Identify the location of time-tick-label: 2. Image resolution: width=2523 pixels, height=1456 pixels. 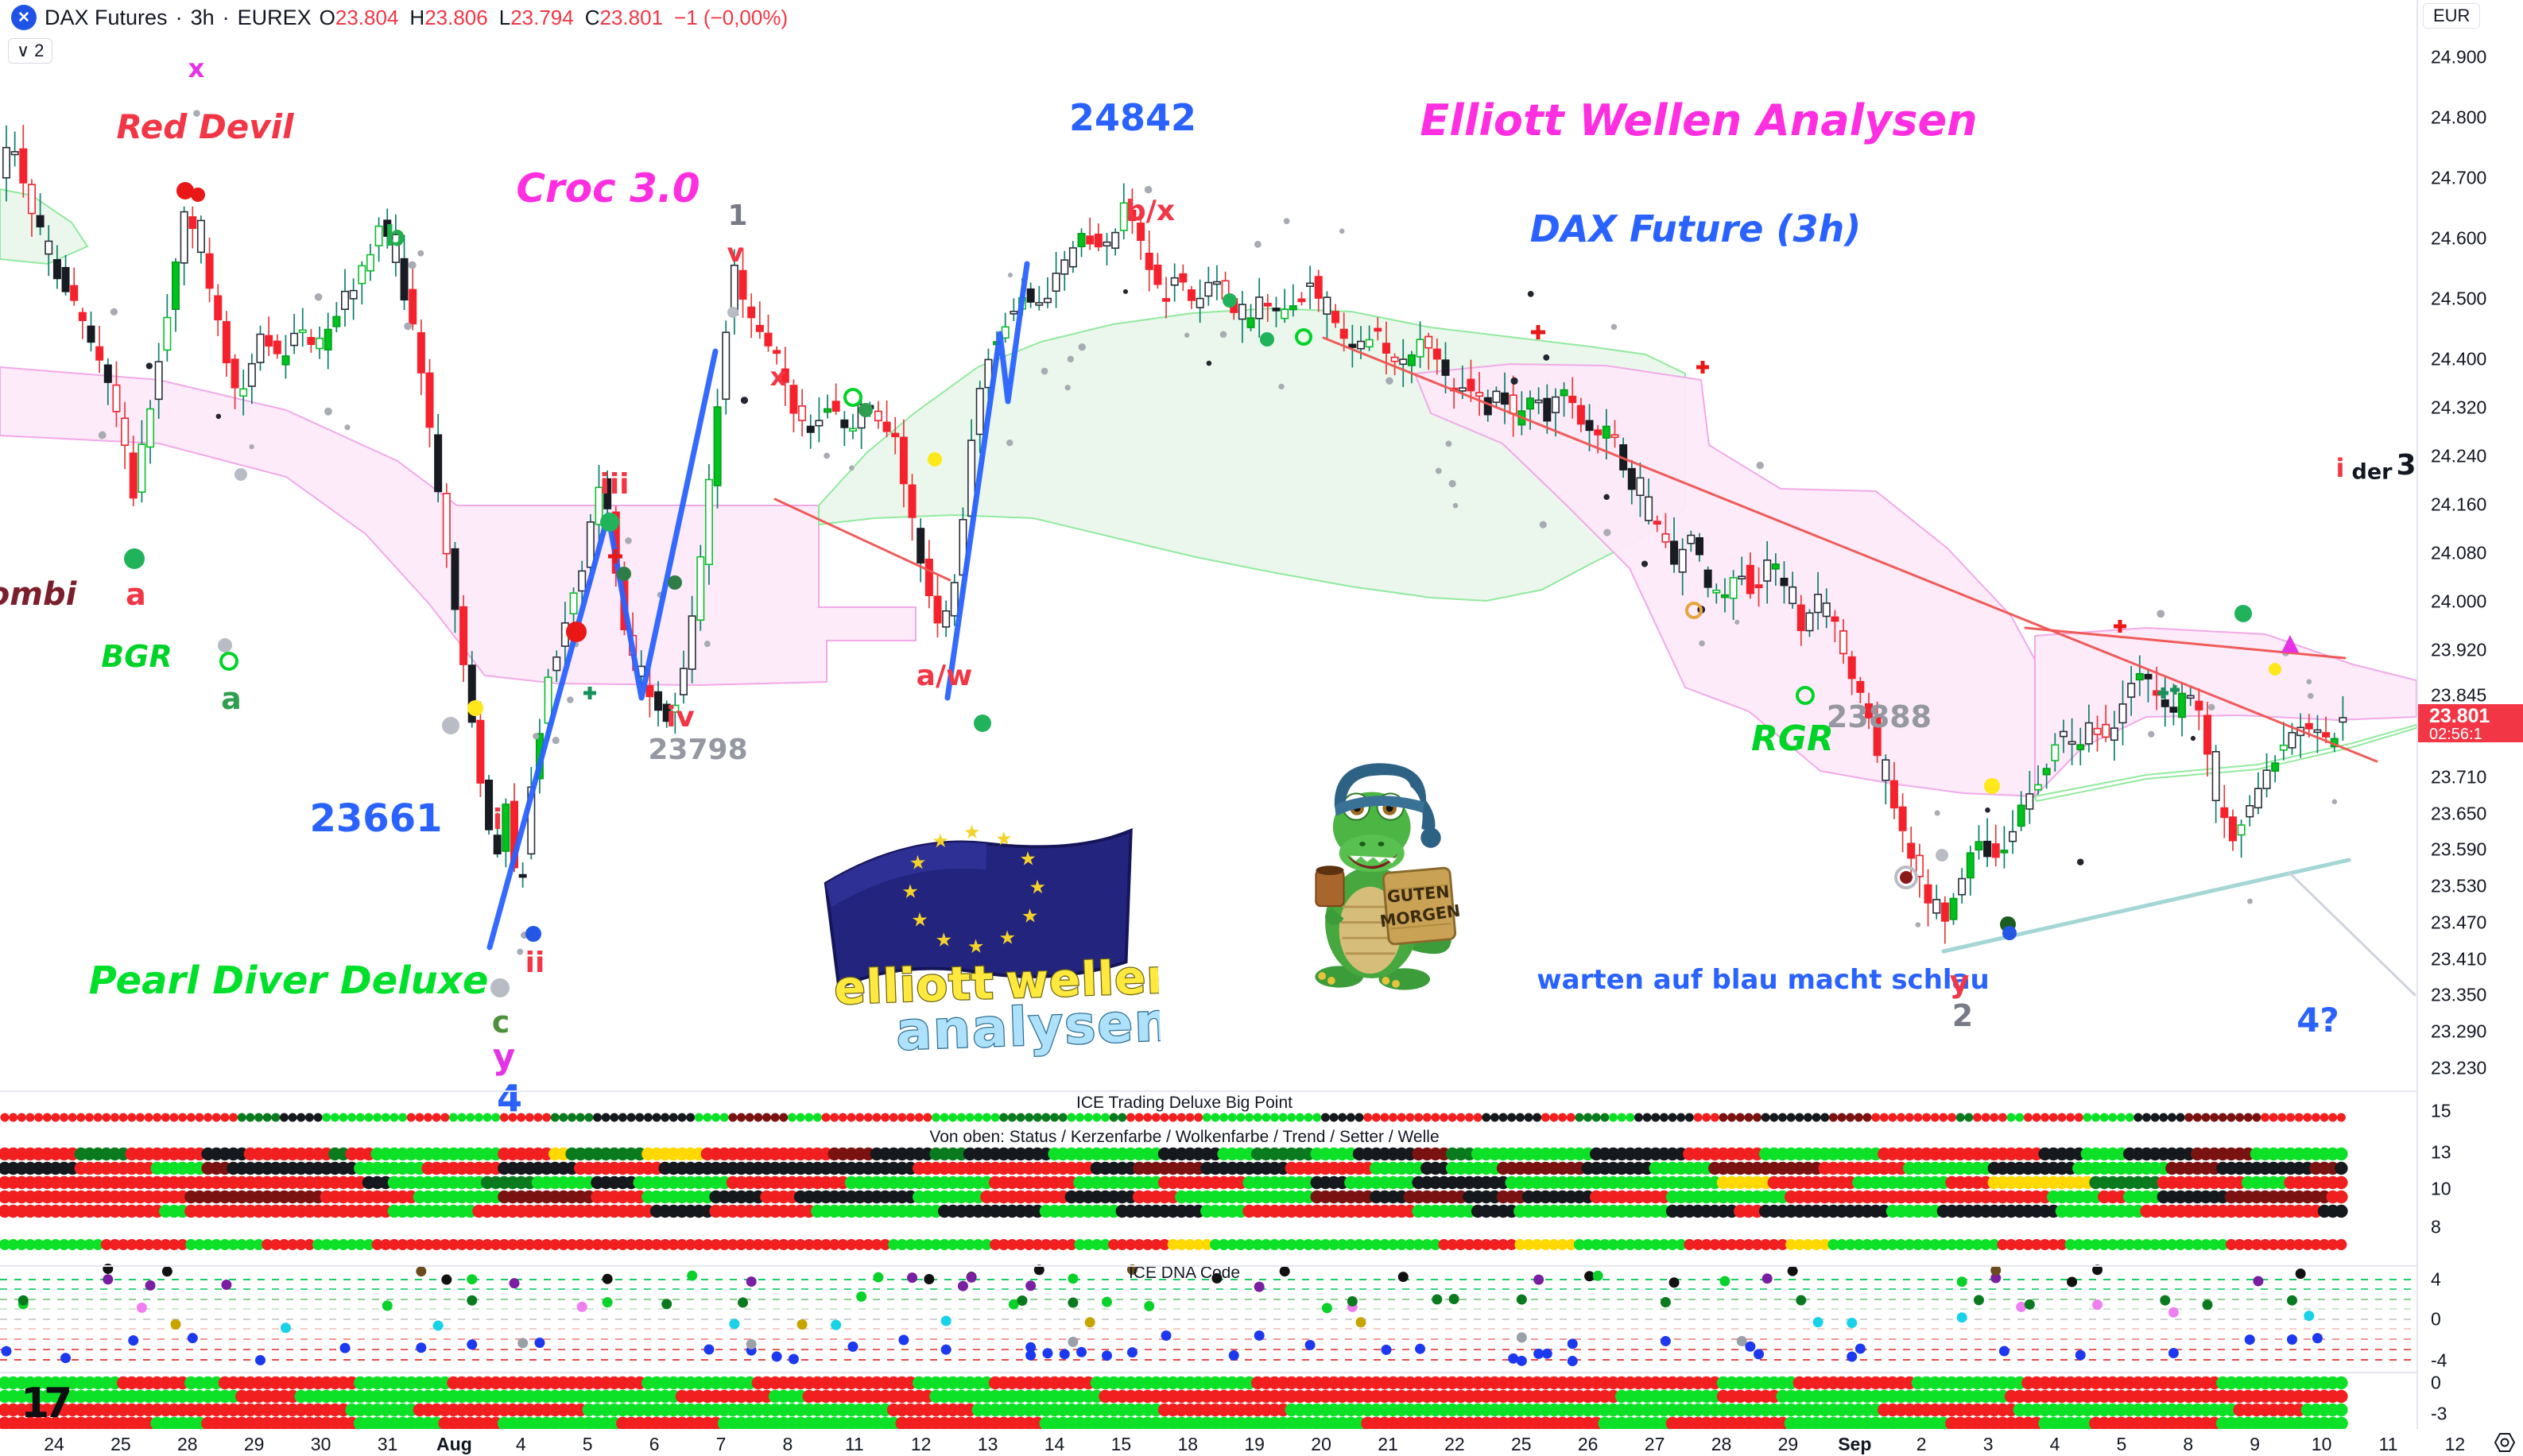
(1922, 1444).